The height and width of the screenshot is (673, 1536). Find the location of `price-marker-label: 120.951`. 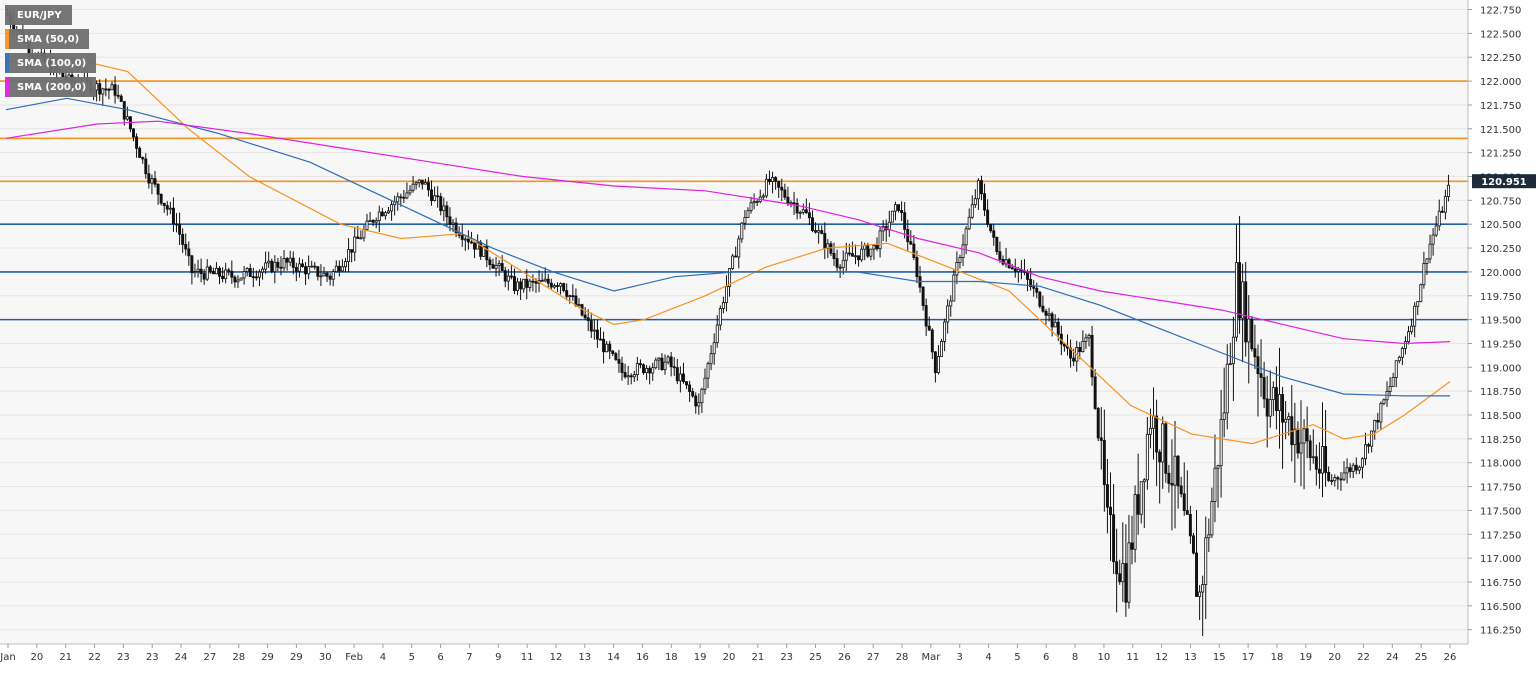

price-marker-label: 120.951 is located at coordinates (1504, 182).